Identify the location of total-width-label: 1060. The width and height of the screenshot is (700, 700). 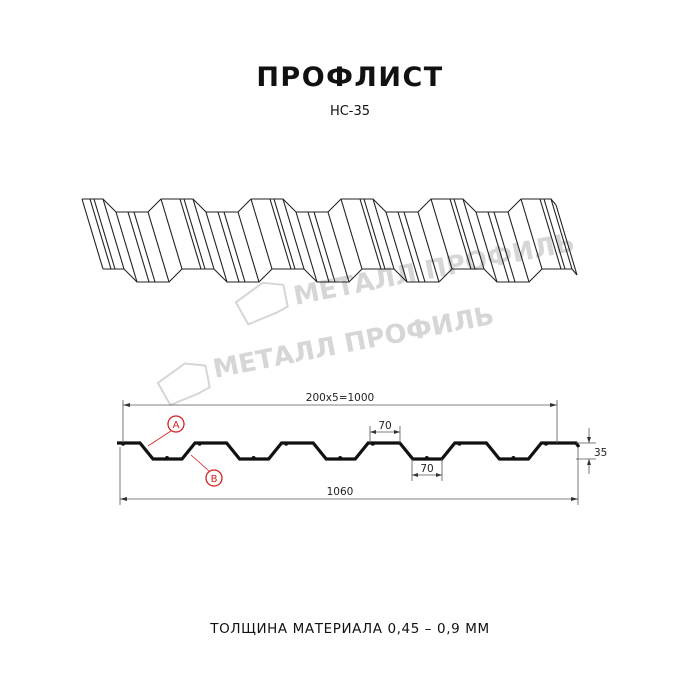
(340, 492).